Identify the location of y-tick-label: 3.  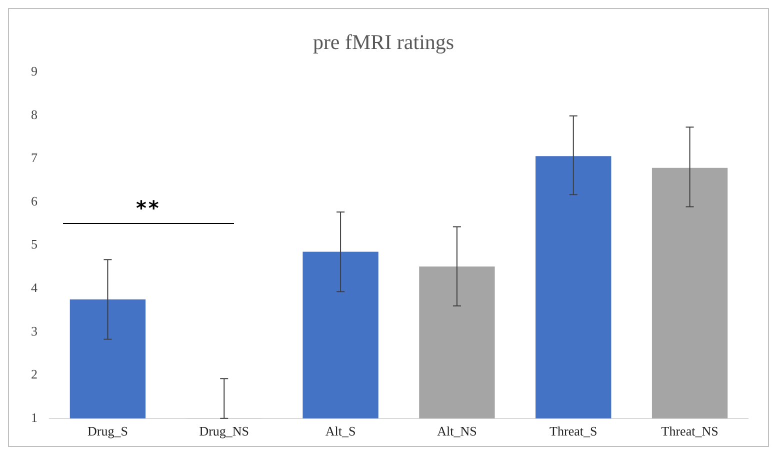
(34, 330).